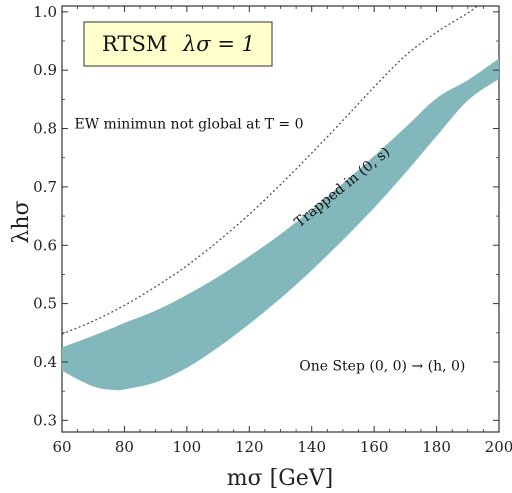 This screenshot has width=512, height=493. What do you see at coordinates (21, 221) in the screenshot?
I see `y-axis-title: λhσ` at bounding box center [21, 221].